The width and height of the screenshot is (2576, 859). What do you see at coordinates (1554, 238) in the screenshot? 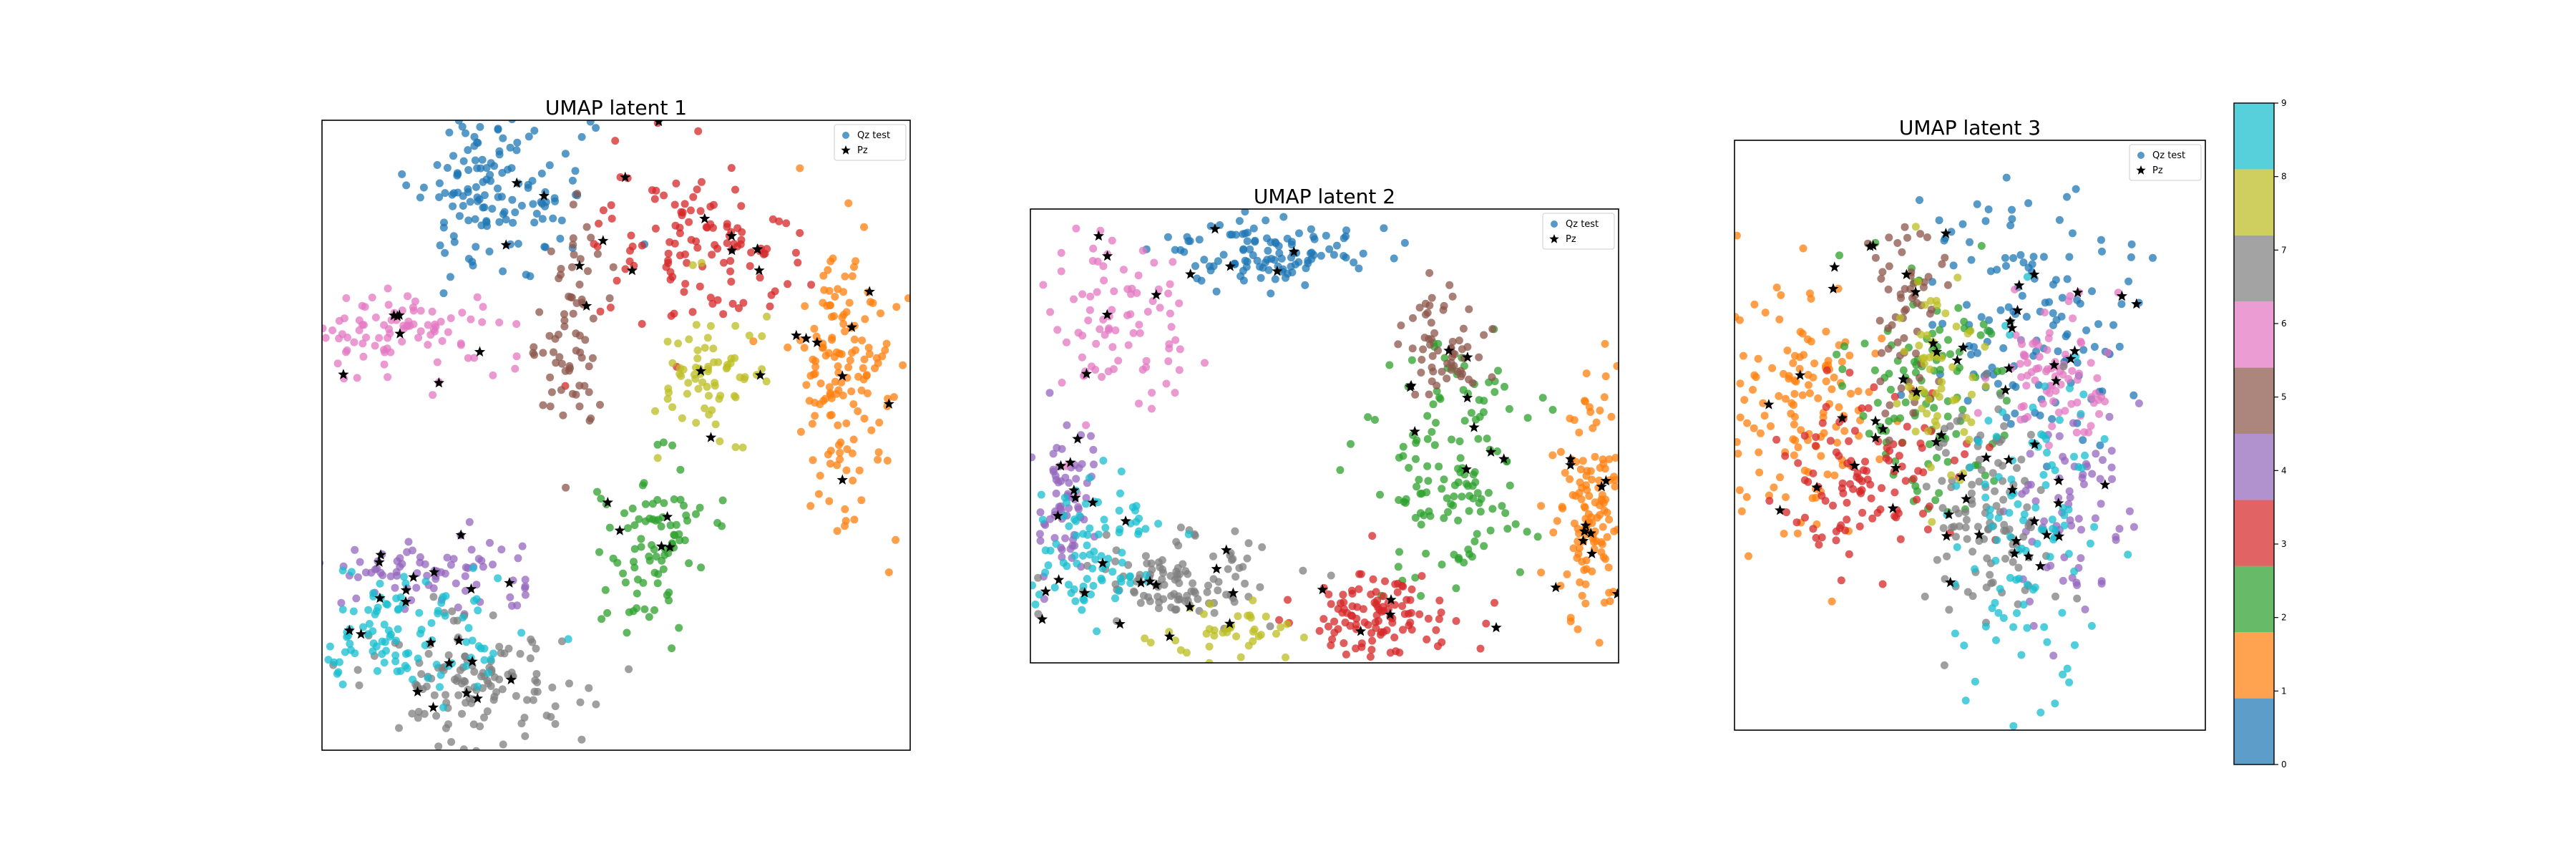
I see `legend-pz-marker` at bounding box center [1554, 238].